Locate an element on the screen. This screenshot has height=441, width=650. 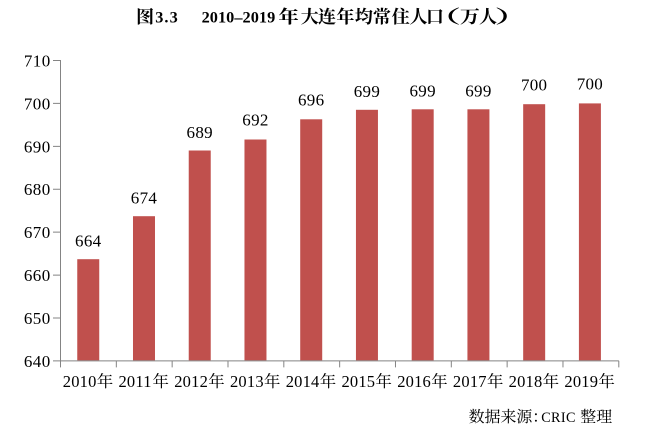
svg-text: 2011 is located at coordinates (134, 381).